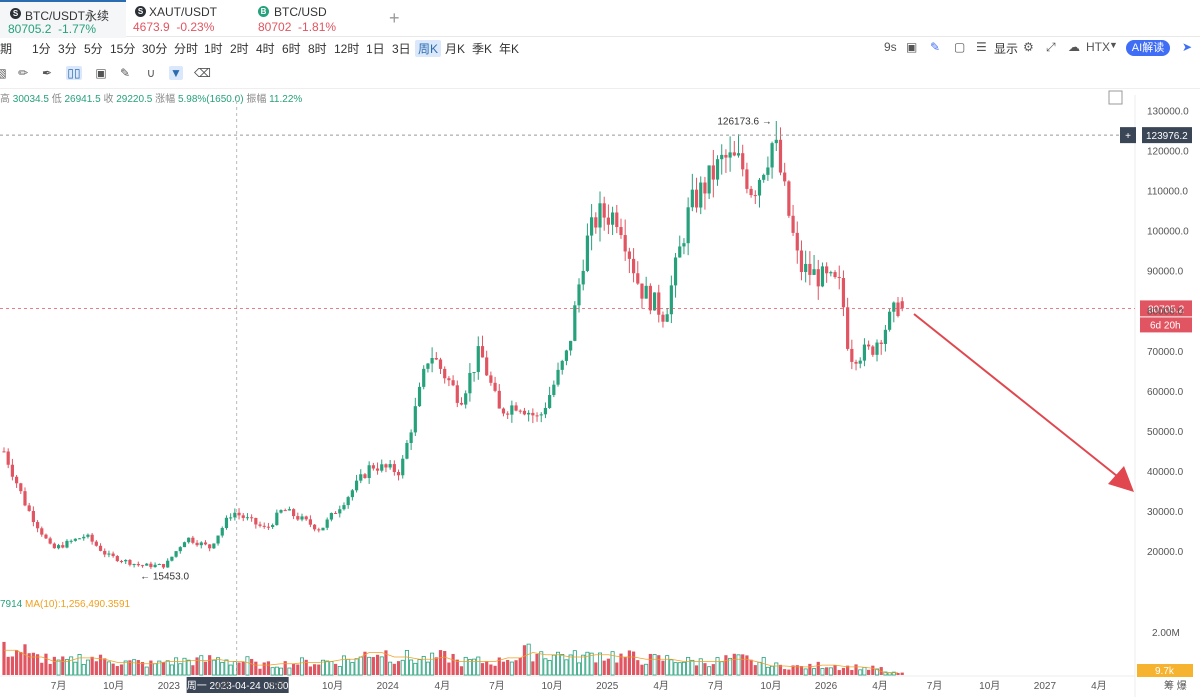 The height and width of the screenshot is (697, 1200). I want to click on ray-icon: ▧, so click(3, 73).